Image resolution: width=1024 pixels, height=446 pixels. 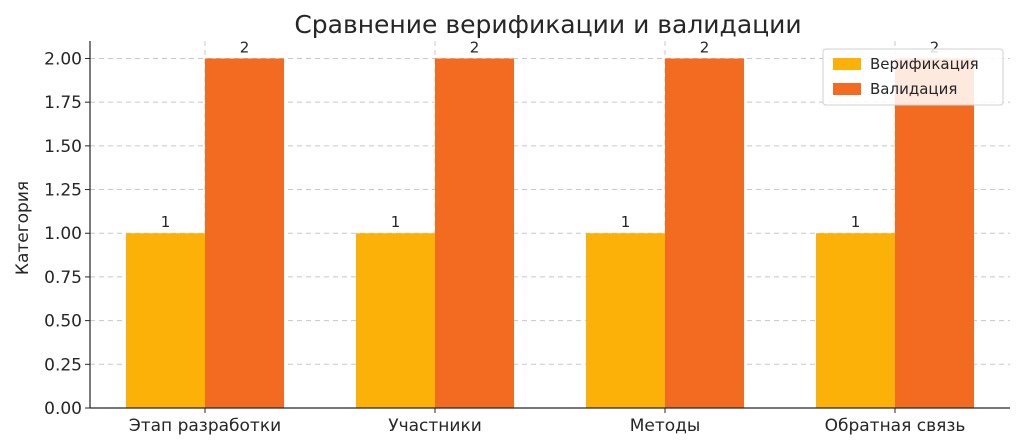 I want to click on legend-entry: Верификация, so click(x=906, y=64).